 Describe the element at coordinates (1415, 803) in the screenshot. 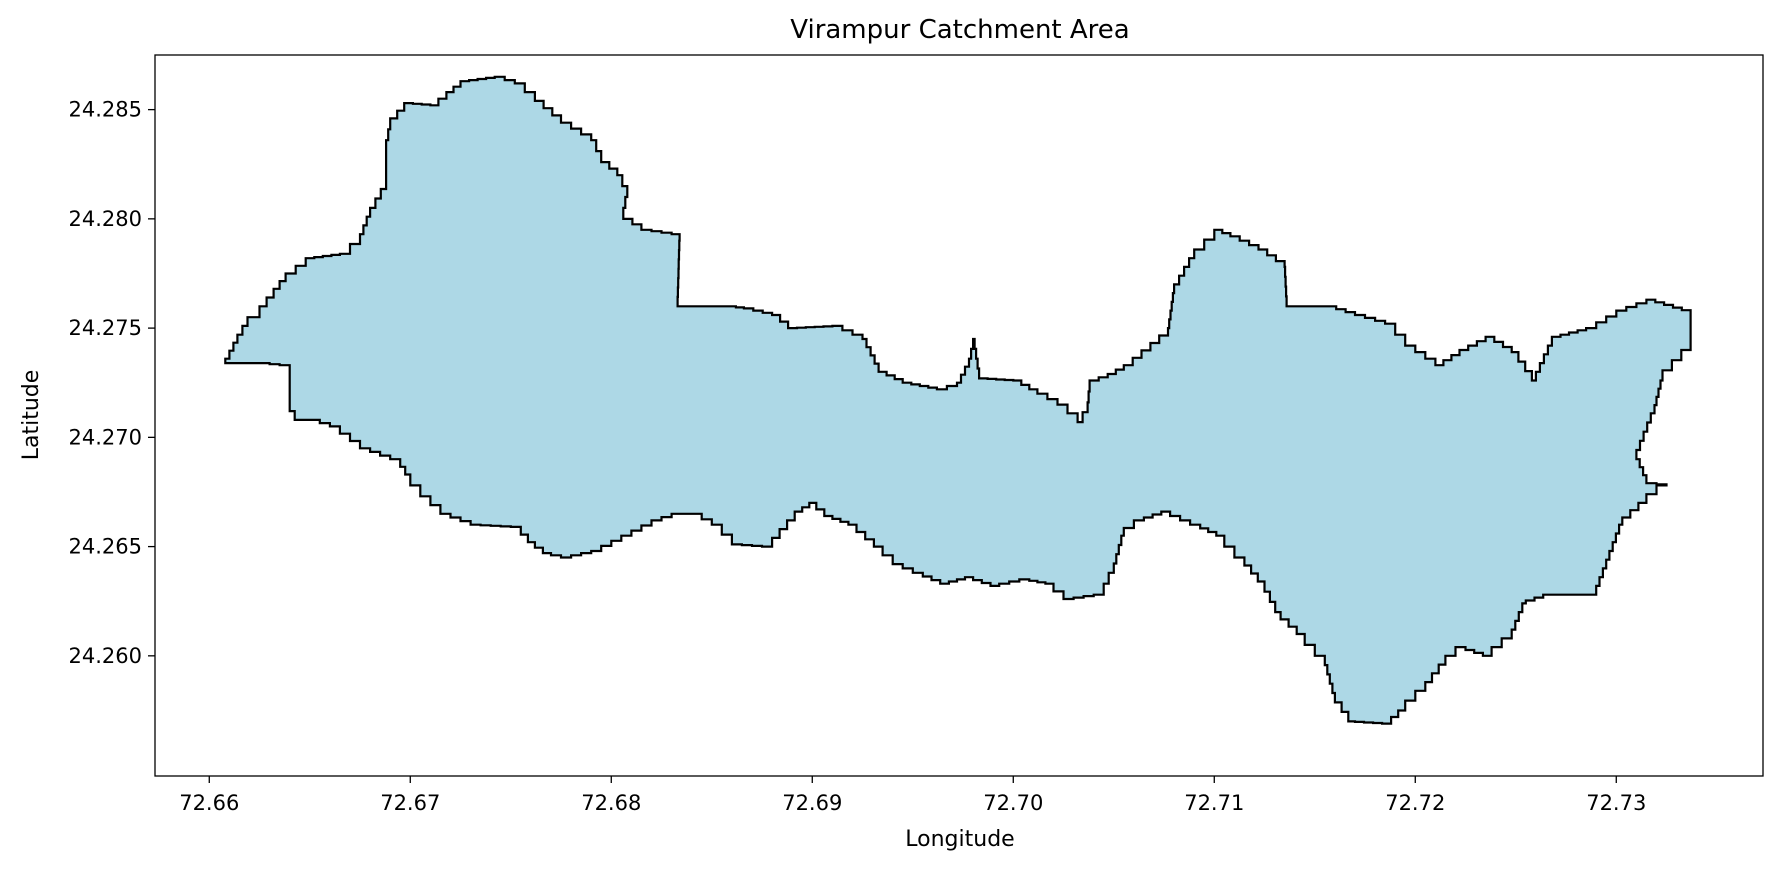

I see `x-tick-label: 72.72` at that location.